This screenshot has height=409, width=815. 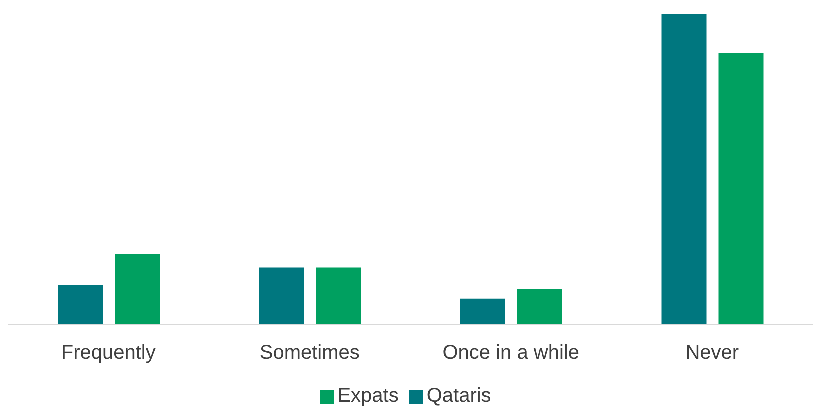 I want to click on x-tick-label: Never, so click(x=713, y=353).